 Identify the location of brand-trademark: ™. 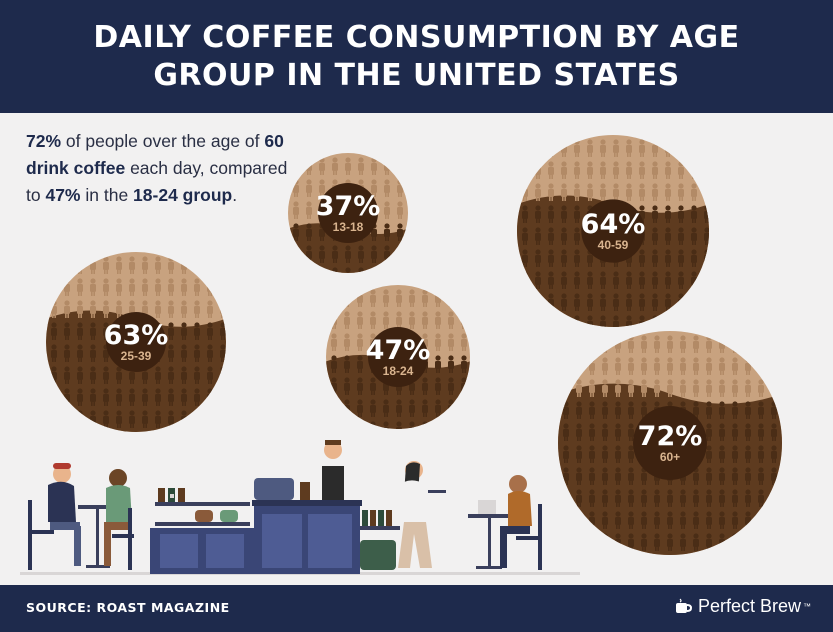
(807, 606).